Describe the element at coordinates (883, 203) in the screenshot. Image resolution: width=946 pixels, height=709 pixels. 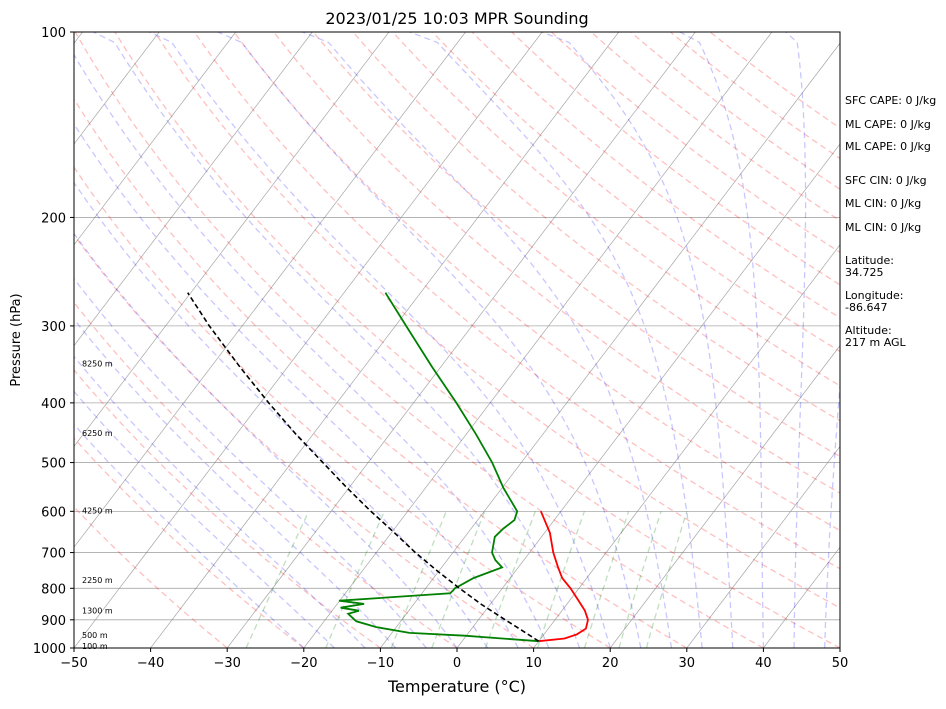
I see `ml-cin-label: ML CIN: 0 J/kg` at that location.